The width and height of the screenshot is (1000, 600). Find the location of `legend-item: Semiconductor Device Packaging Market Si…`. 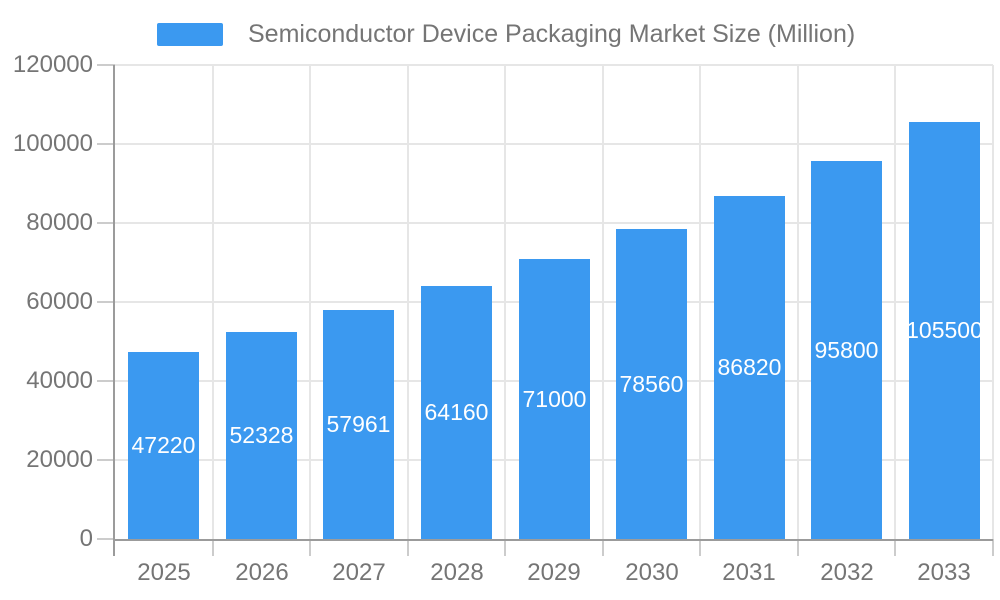

legend-item: Semiconductor Device Packaging Market Si… is located at coordinates (506, 34).